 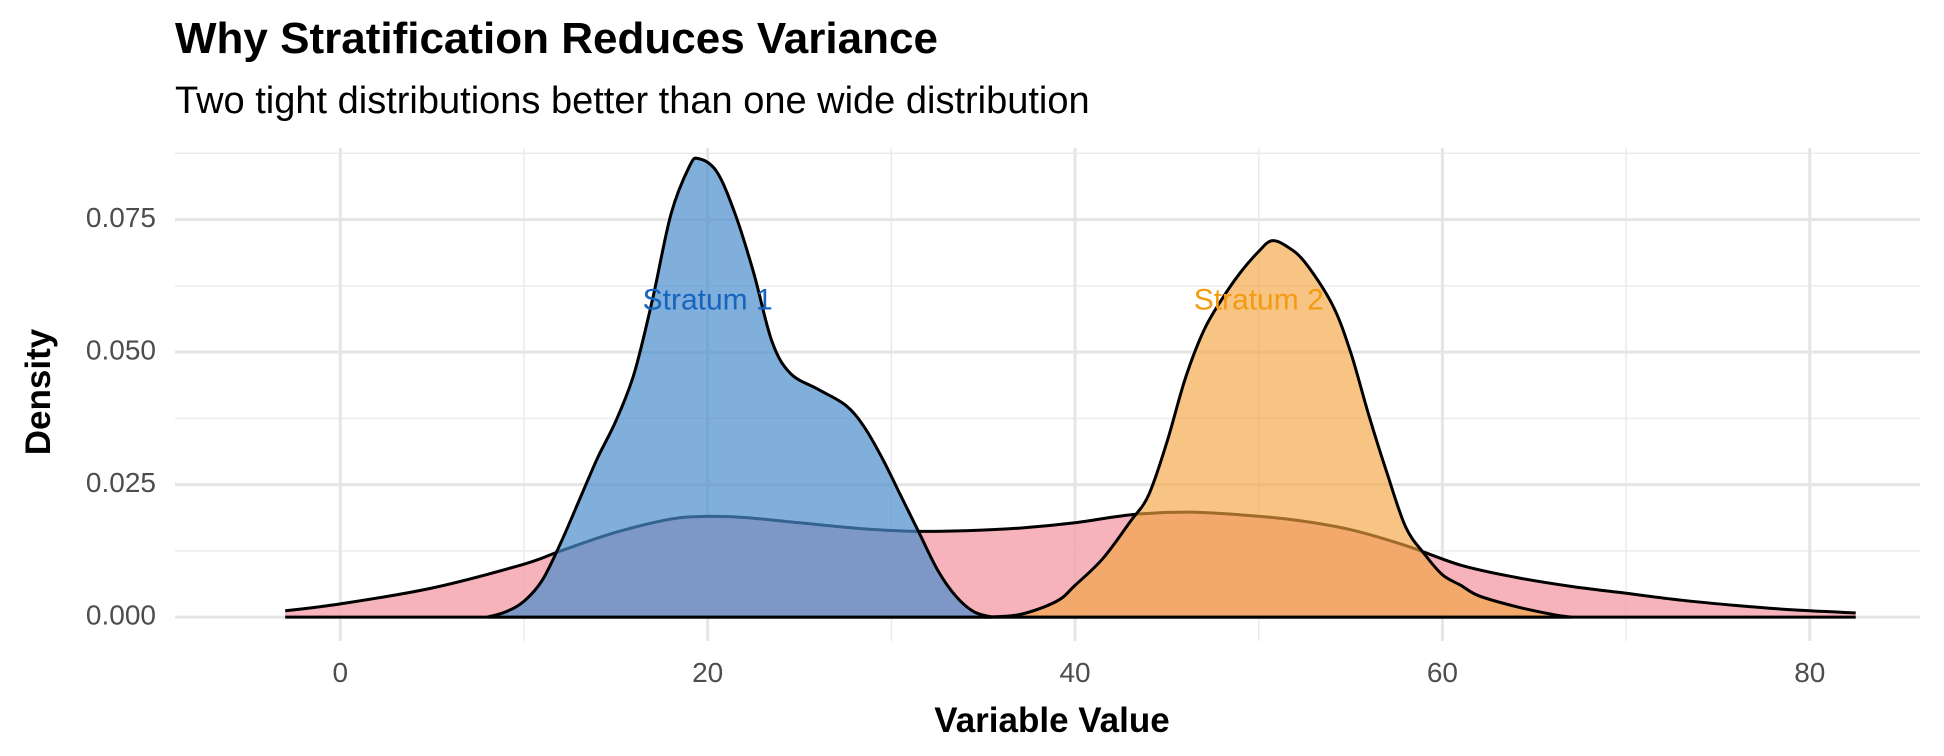 What do you see at coordinates (708, 300) in the screenshot?
I see `stratum-1-label: Stratum 1` at bounding box center [708, 300].